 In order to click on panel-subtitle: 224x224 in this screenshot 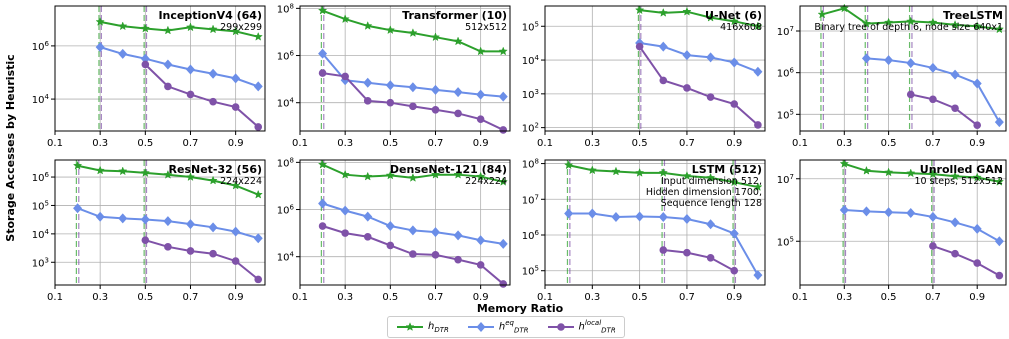, I will do `click(241, 181)`.